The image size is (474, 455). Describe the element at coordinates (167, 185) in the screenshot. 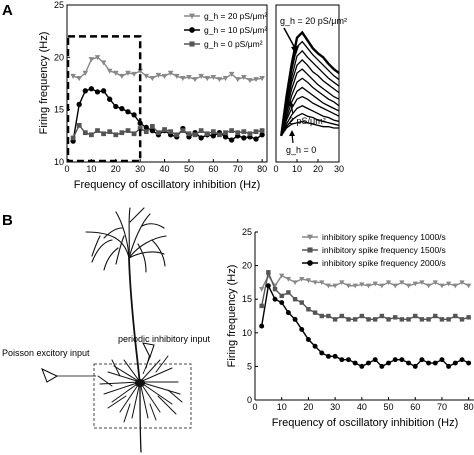

I see `chart-a-xlabel: Frequency of oscillatory inhibition (Hz)` at that location.